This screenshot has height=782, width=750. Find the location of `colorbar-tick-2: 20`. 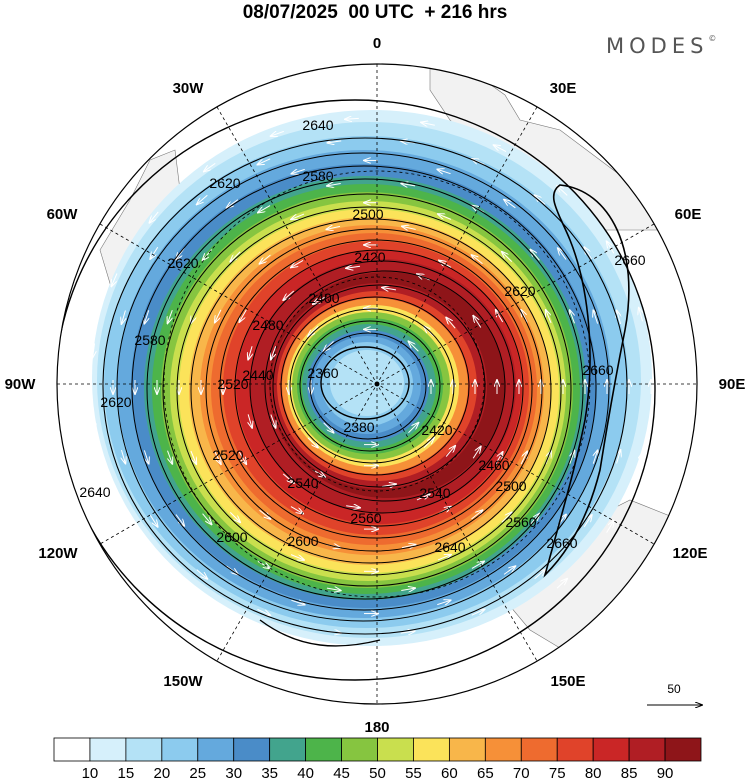

colorbar-tick-2: 20 is located at coordinates (161, 773).